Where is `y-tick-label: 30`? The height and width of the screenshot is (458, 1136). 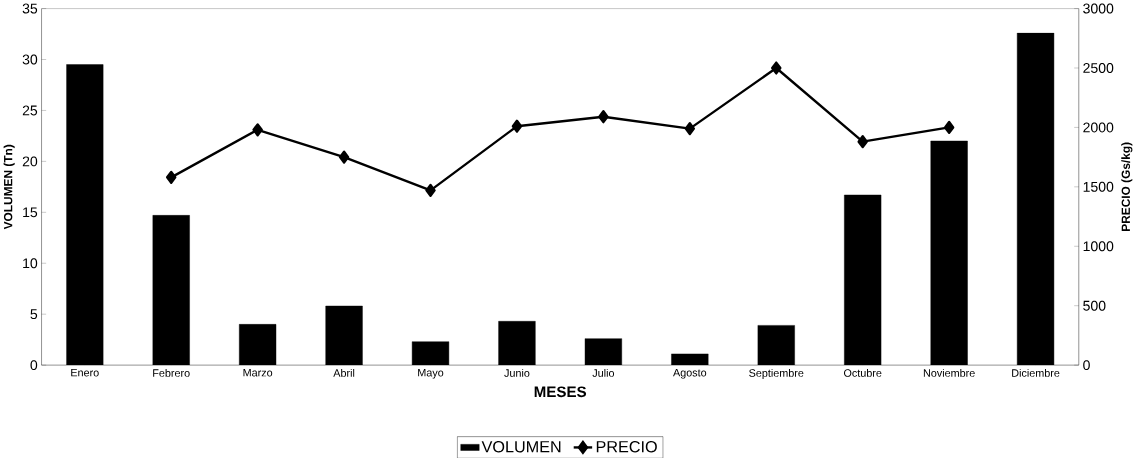
y-tick-label: 30 is located at coordinates (30, 59).